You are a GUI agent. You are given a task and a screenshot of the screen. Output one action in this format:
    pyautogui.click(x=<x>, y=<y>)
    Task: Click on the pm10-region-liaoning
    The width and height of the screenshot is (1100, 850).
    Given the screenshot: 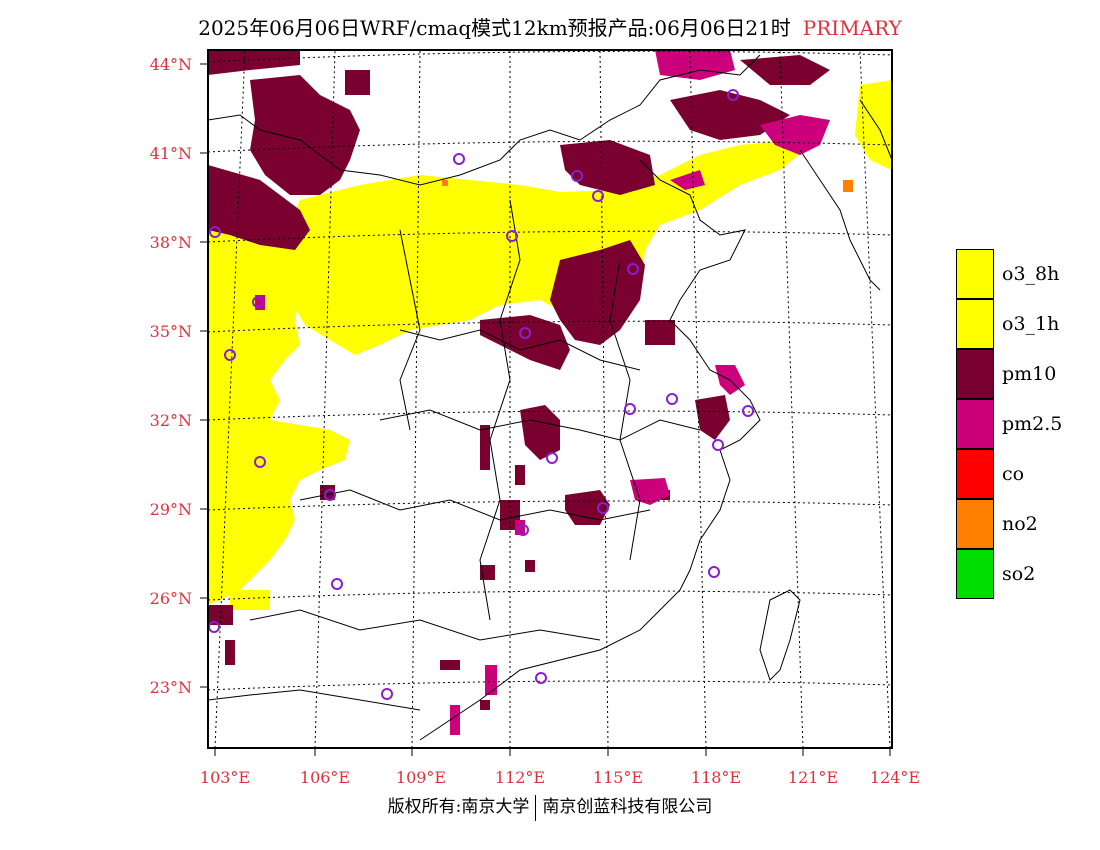 What is the action you would take?
    pyautogui.click(x=730, y=115)
    